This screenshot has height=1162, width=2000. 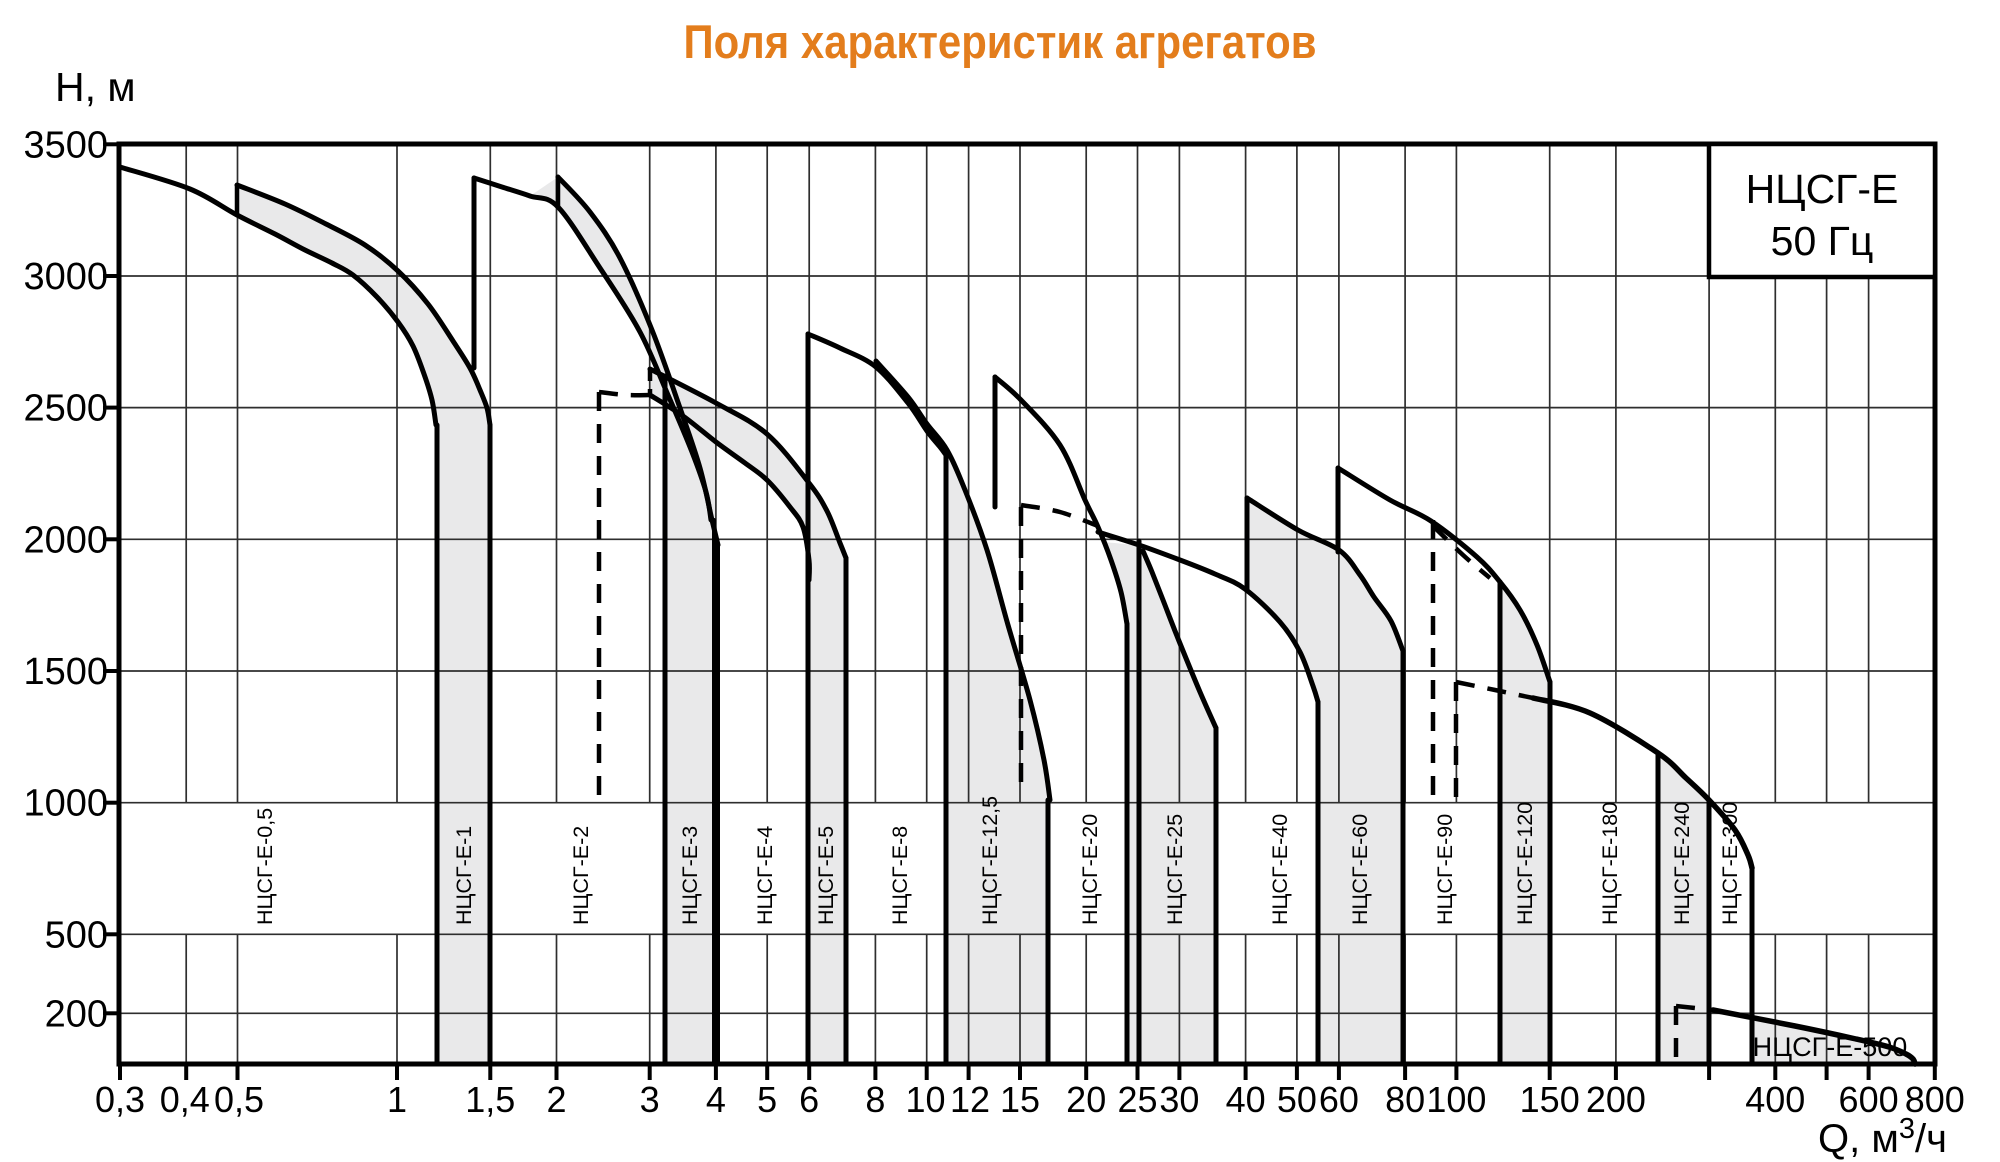 I want to click on svg-text: 500, so click(x=76, y=935).